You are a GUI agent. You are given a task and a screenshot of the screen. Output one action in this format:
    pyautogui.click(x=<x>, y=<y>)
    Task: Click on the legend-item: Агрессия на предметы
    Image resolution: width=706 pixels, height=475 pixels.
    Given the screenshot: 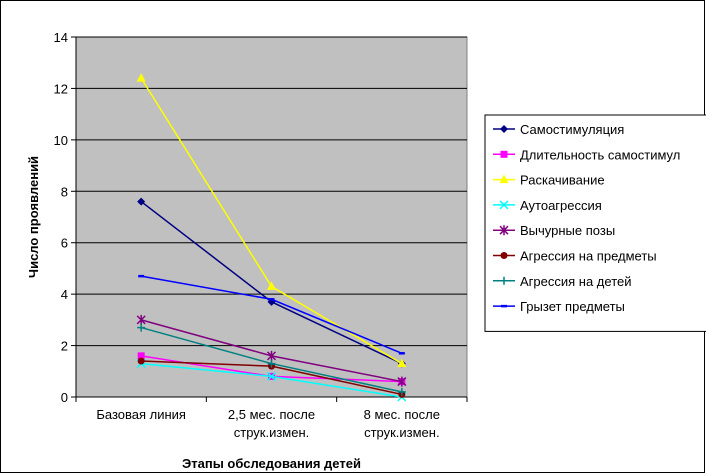 What is the action you would take?
    pyautogui.click(x=575, y=256)
    